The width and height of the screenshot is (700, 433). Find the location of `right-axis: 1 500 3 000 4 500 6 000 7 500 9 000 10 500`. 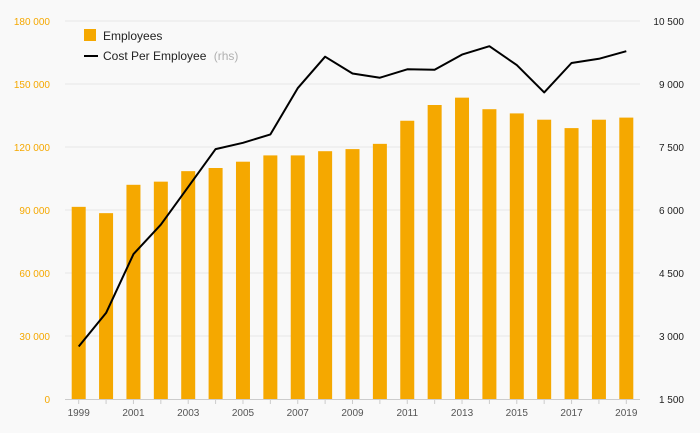

right-axis: 1 500 3 000 4 500 6 000 7 500 9 000 10 500 is located at coordinates (668, 211).